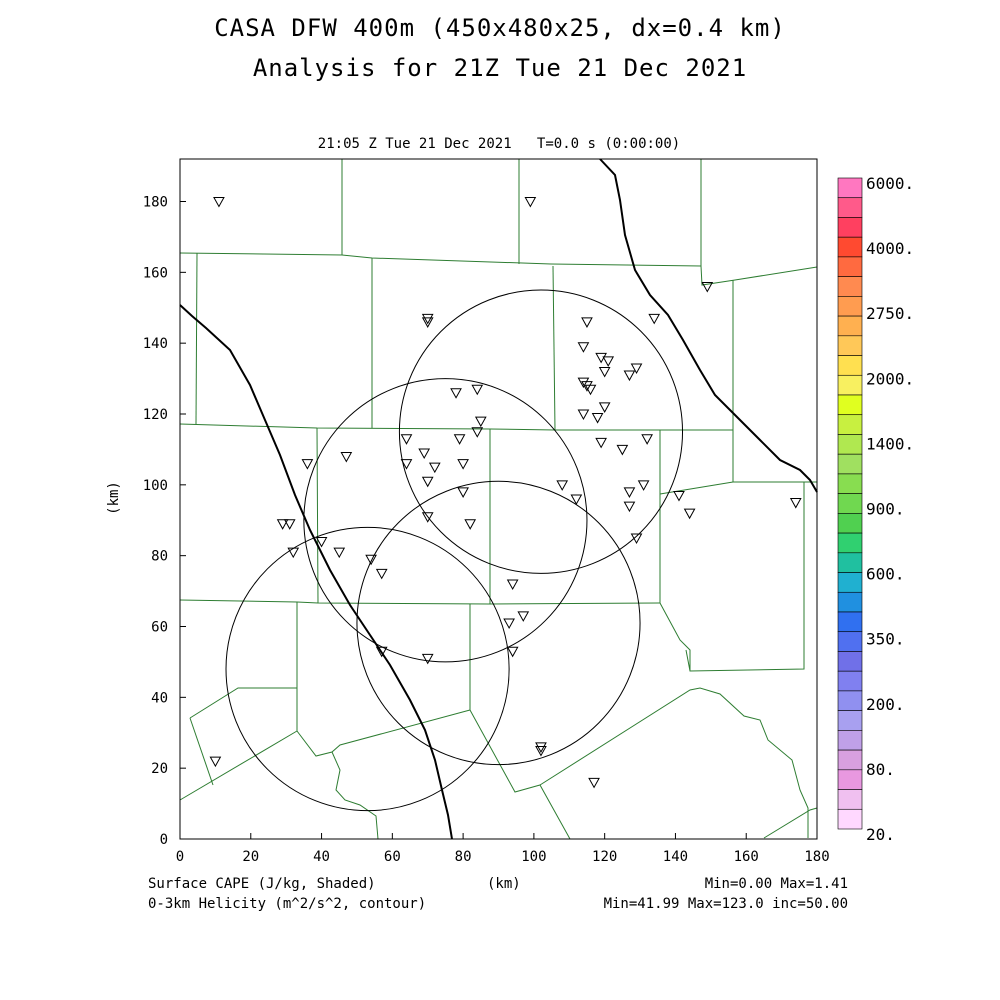 The image size is (1000, 1000). What do you see at coordinates (890, 183) in the screenshot?
I see `colorbar-label: 6000.` at bounding box center [890, 183].